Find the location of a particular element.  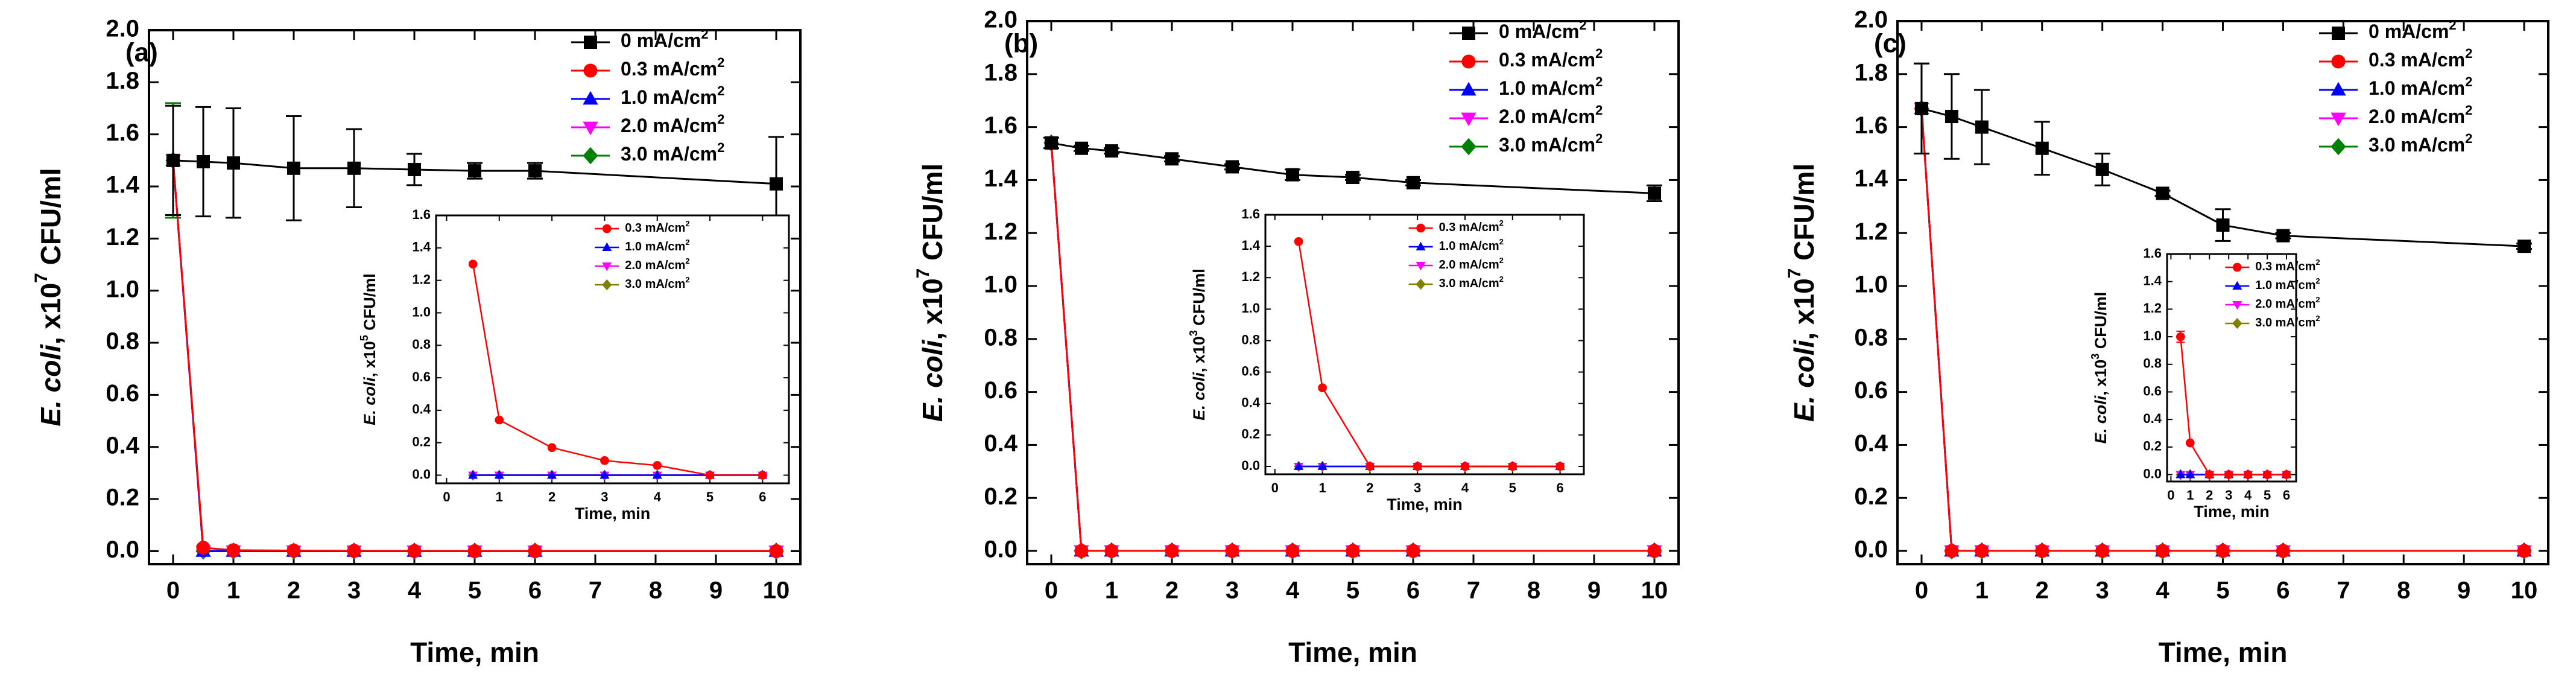

inset-legend-label: 0.3 mA/cm2 is located at coordinates (2287, 265).